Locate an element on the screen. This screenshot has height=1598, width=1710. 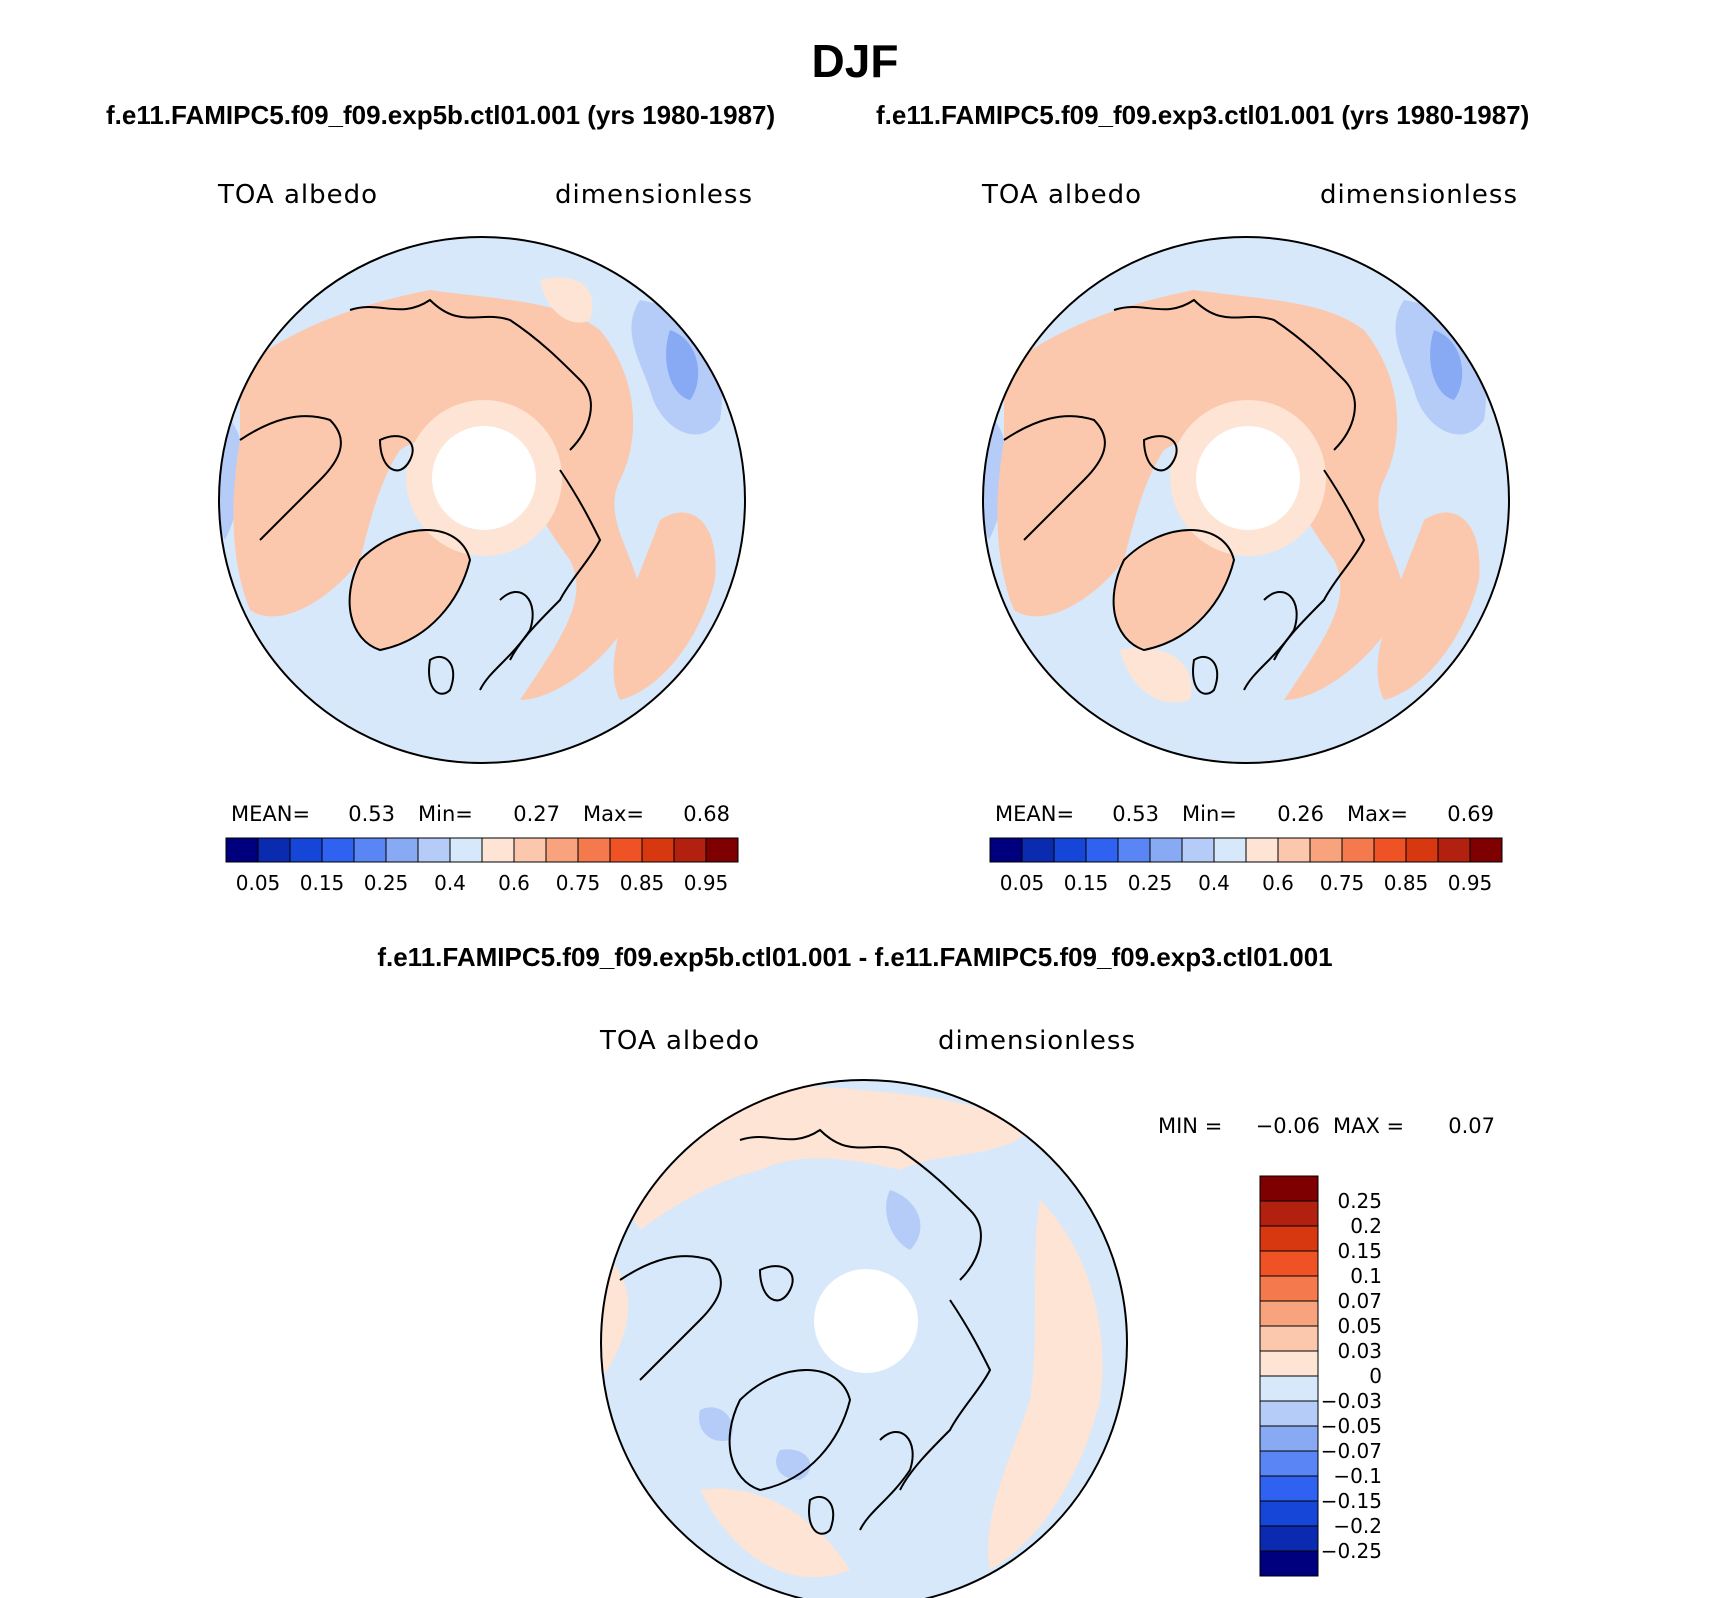
panel-1-colorbar-tick-label: 0.05 is located at coordinates (258, 883).